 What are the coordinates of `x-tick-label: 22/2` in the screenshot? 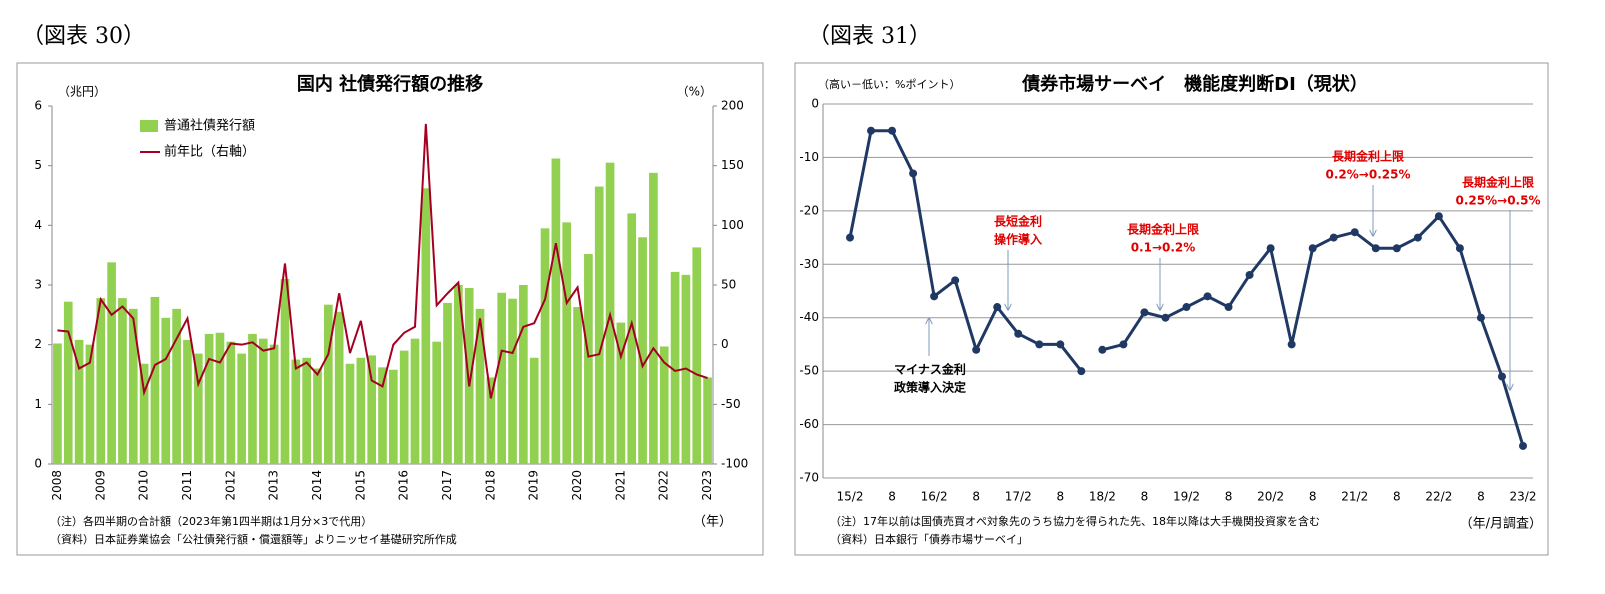 It's located at (1438, 497).